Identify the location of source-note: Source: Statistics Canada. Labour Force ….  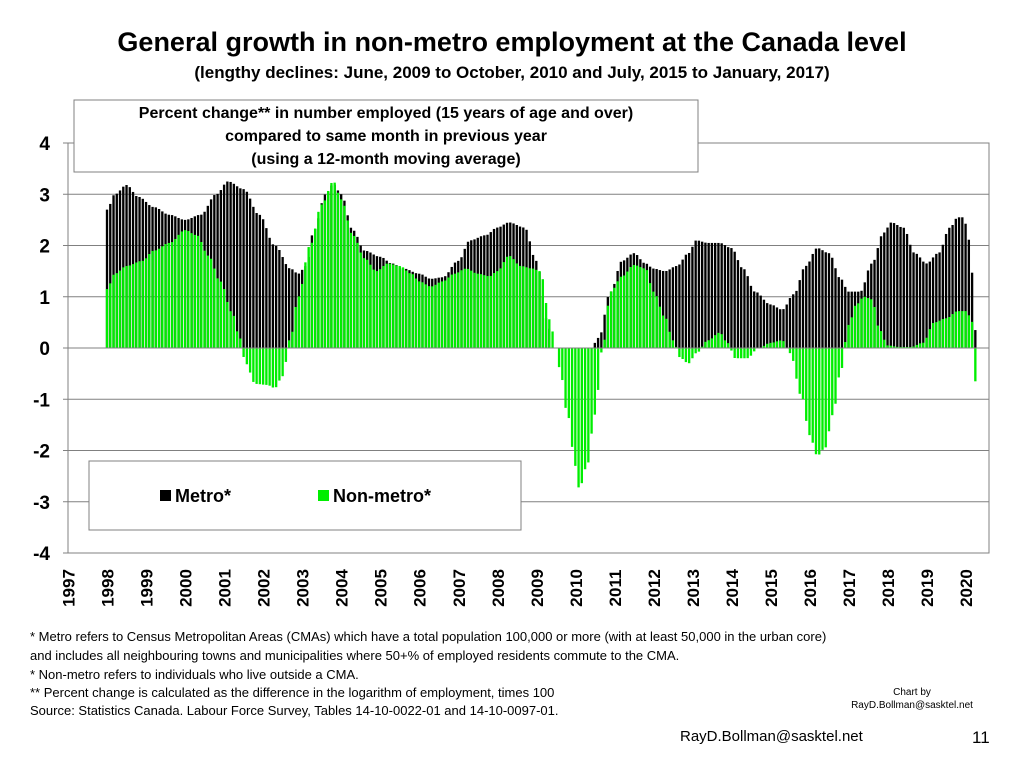
(294, 710).